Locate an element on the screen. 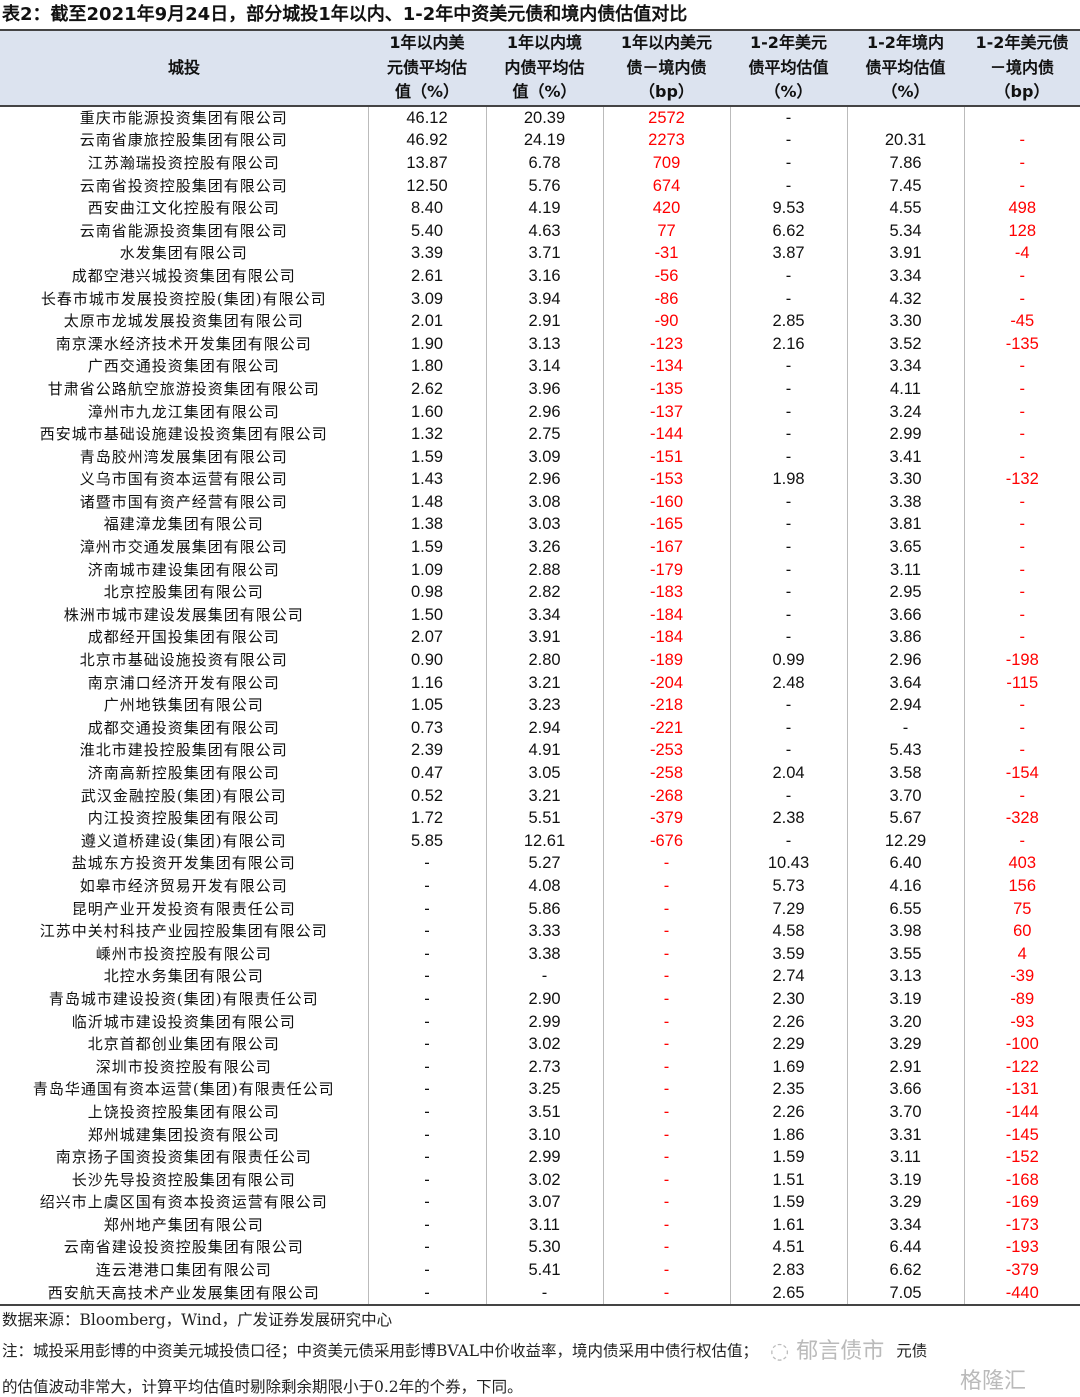  value-cell: -167 is located at coordinates (667, 547).